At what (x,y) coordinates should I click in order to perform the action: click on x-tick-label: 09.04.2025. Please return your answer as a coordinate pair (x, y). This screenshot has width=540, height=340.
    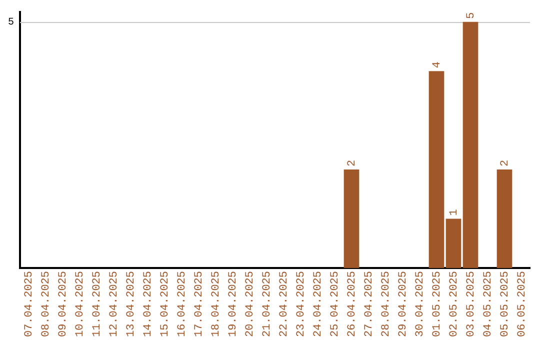
    Looking at the image, I should click on (63, 304).